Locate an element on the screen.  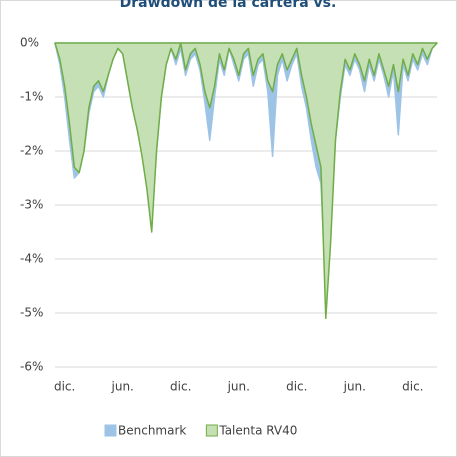
y-tick-label: -1% is located at coordinates (31, 97).